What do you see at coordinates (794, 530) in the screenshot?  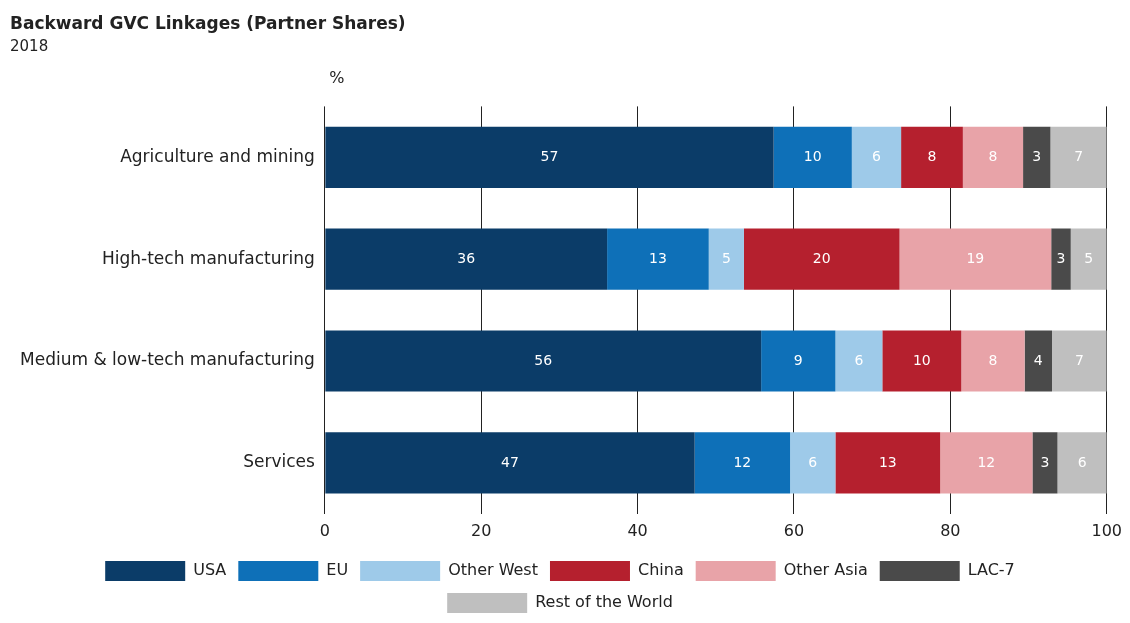 I see `x-tick-label: 60` at bounding box center [794, 530].